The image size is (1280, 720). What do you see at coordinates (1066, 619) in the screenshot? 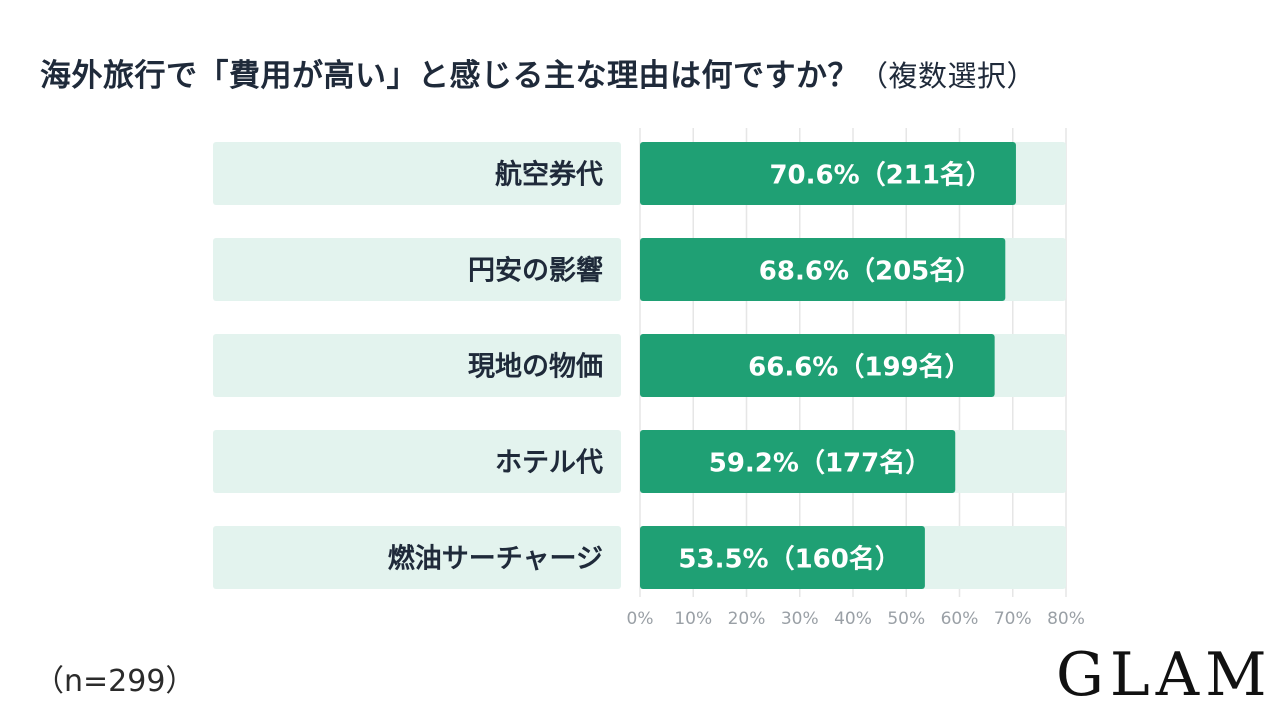
I see `x-tick-label: 80%` at bounding box center [1066, 619].